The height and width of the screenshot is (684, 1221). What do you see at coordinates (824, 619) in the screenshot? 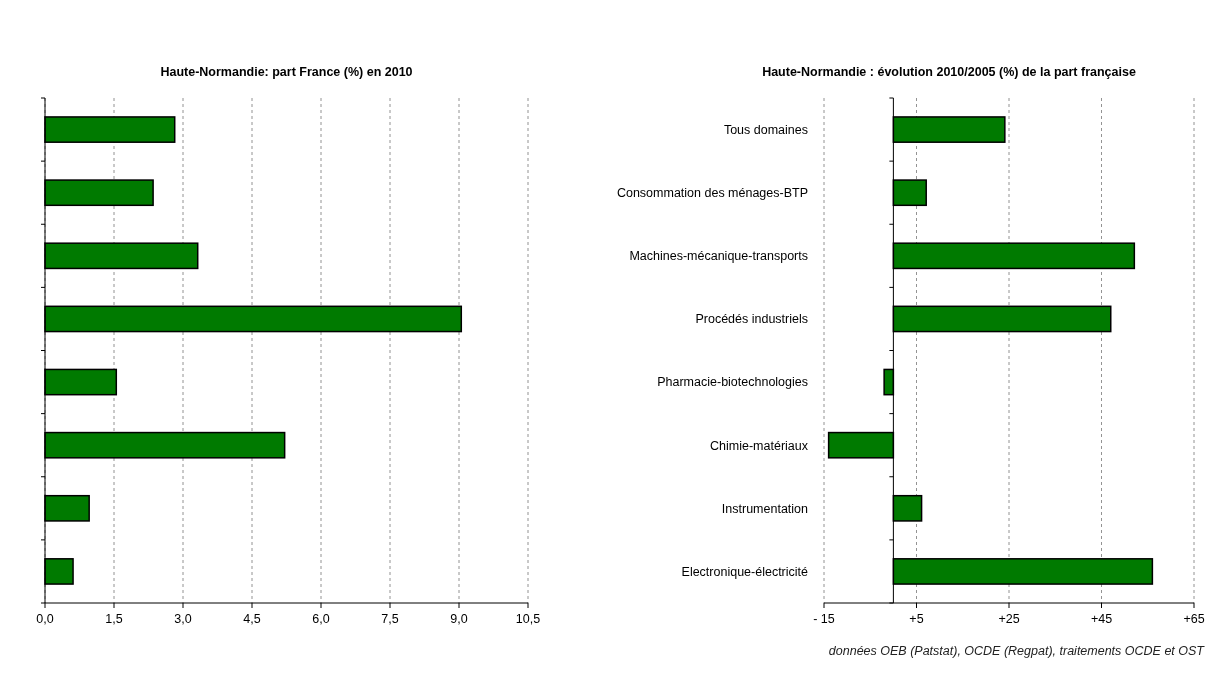
I see `x-tick-label: - 15` at bounding box center [824, 619].